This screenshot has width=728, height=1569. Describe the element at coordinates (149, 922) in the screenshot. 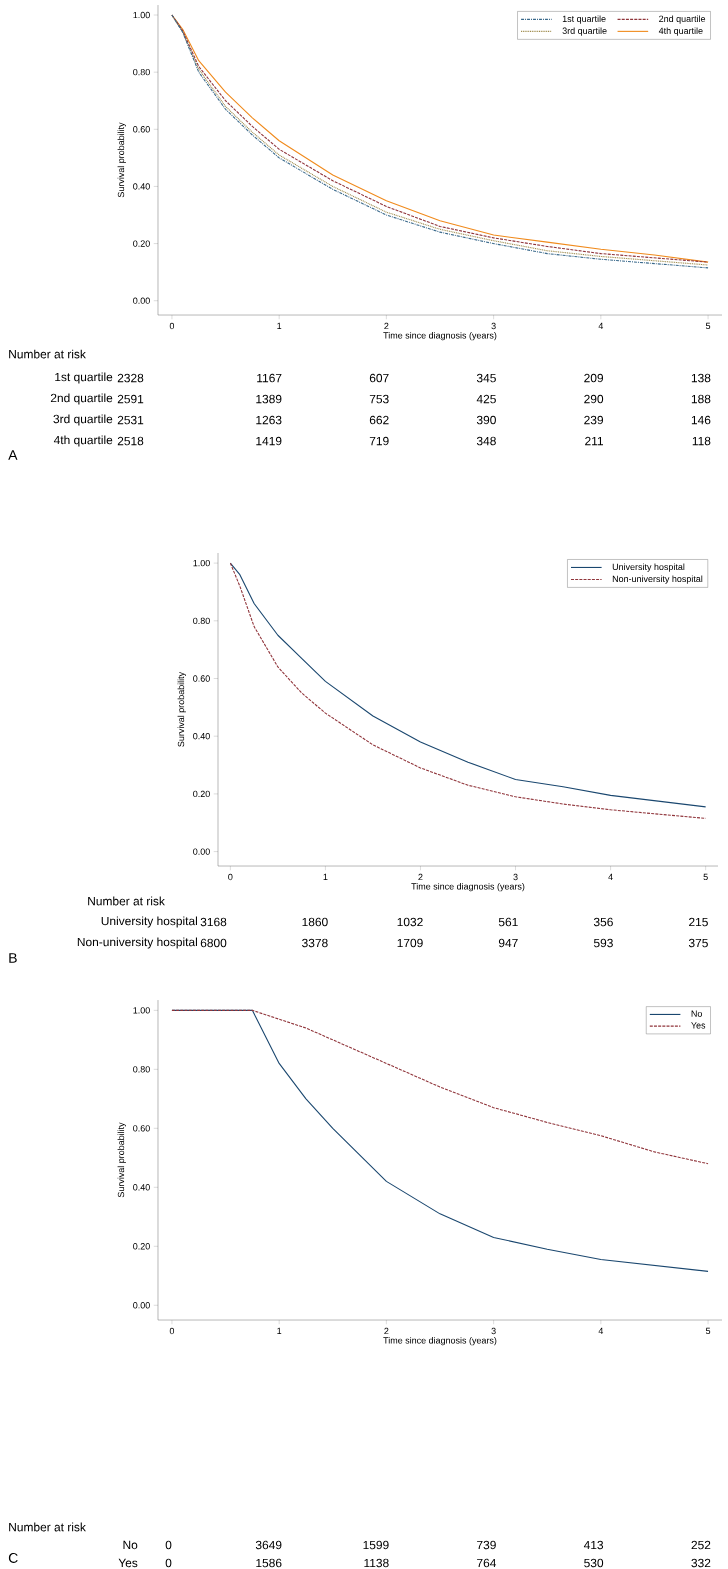

I see `text: University hospital` at that location.